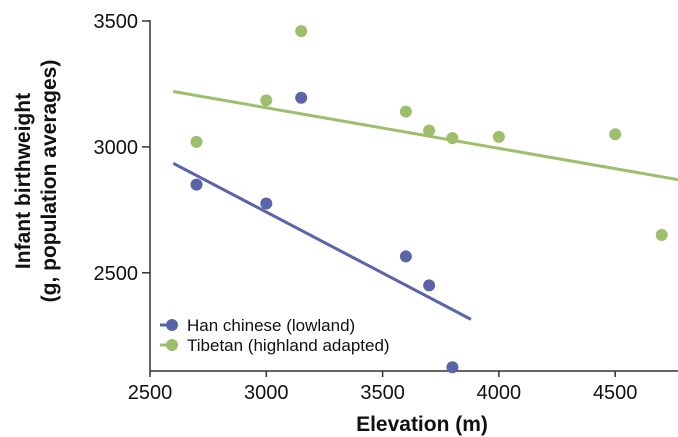 The image size is (678, 437). I want to click on x-axis-title: Elevation (m), so click(422, 424).